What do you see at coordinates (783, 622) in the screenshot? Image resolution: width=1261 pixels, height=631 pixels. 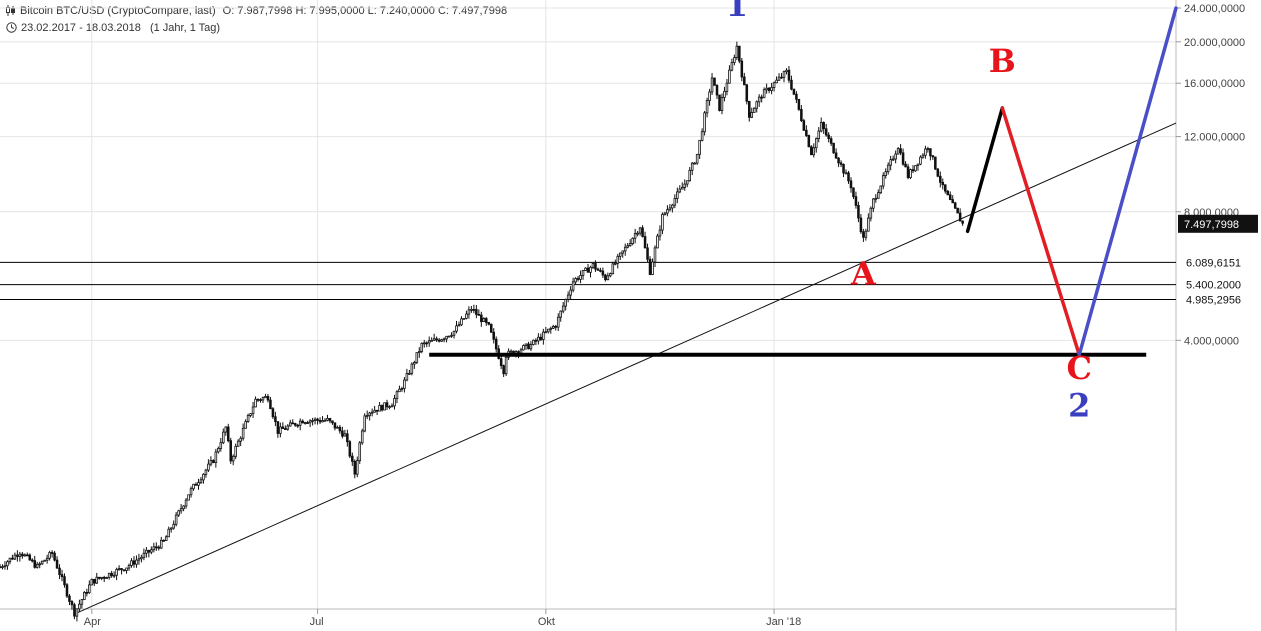 I see `x-tick-label: Jan '18` at bounding box center [783, 622].